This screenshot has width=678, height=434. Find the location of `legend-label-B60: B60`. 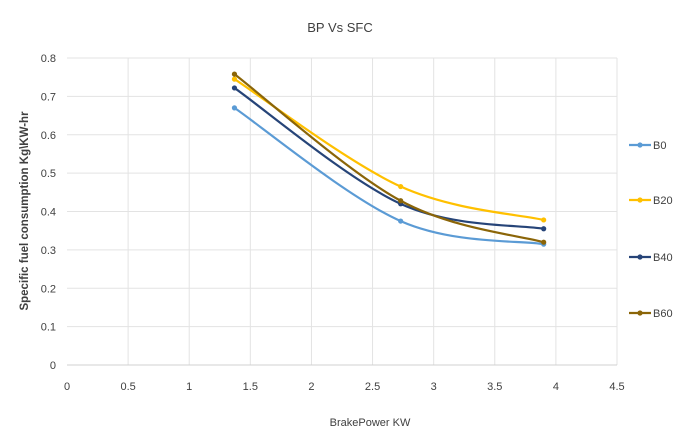

legend-label-B60: B60 is located at coordinates (663, 314).